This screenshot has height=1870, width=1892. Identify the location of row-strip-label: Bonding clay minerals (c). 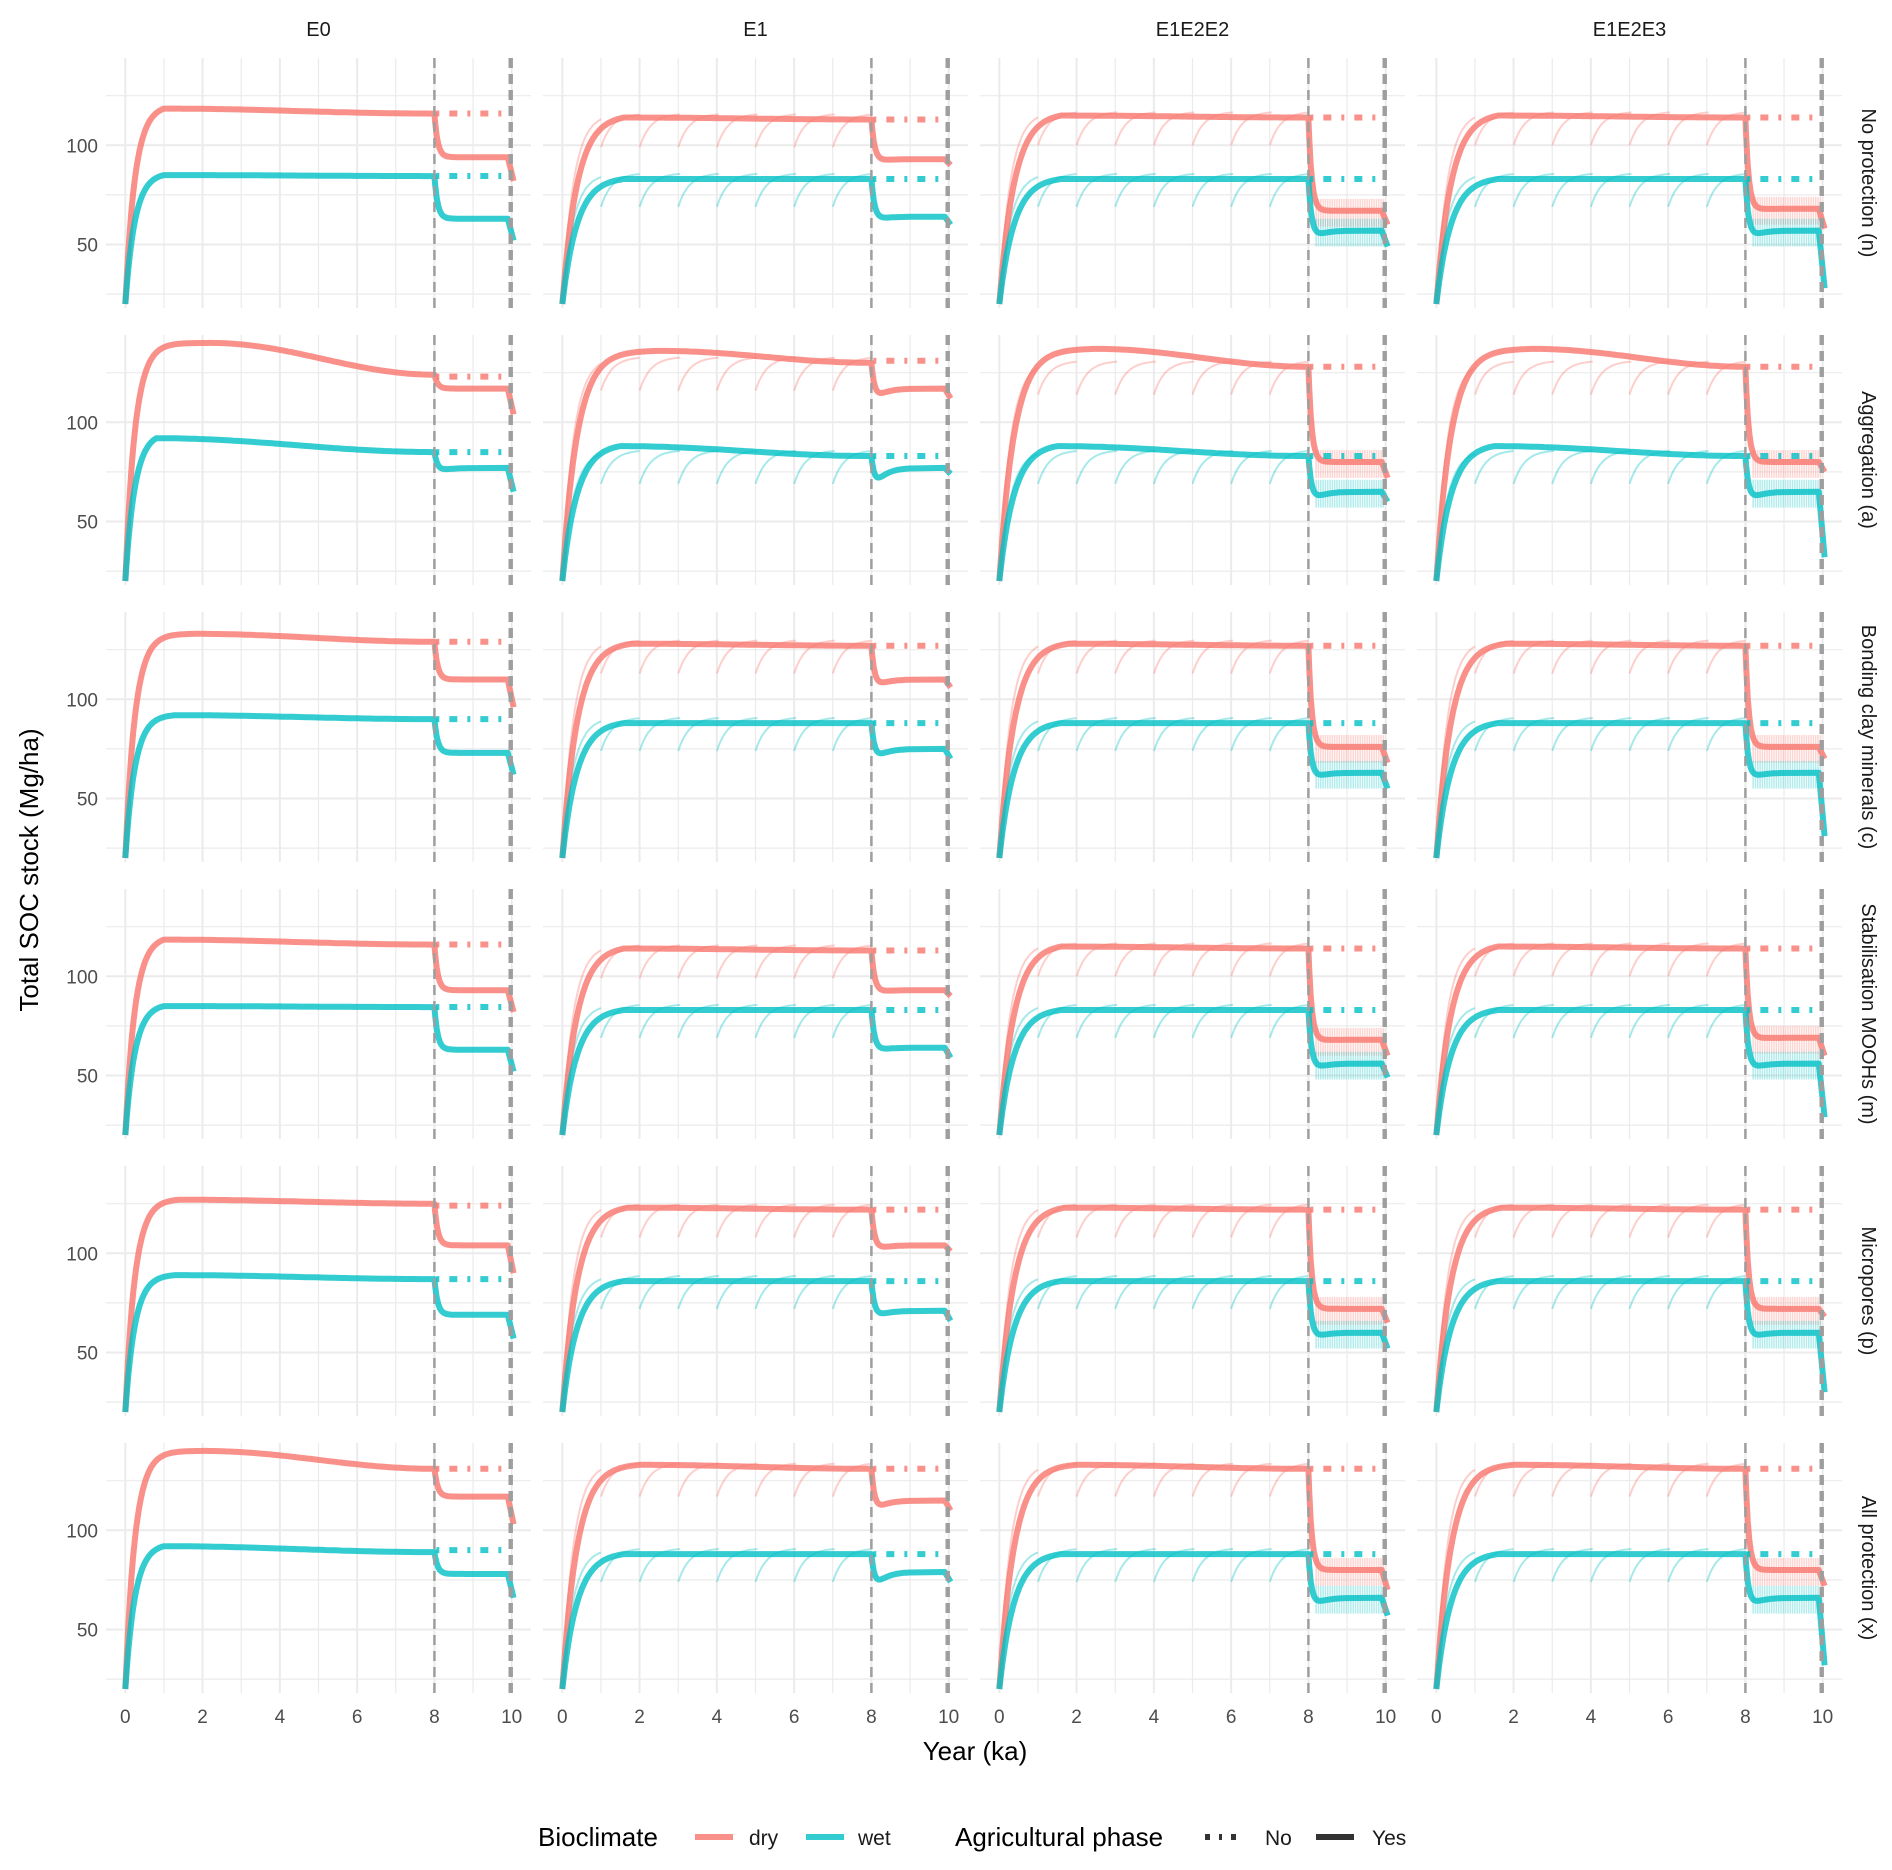
(1868, 737).